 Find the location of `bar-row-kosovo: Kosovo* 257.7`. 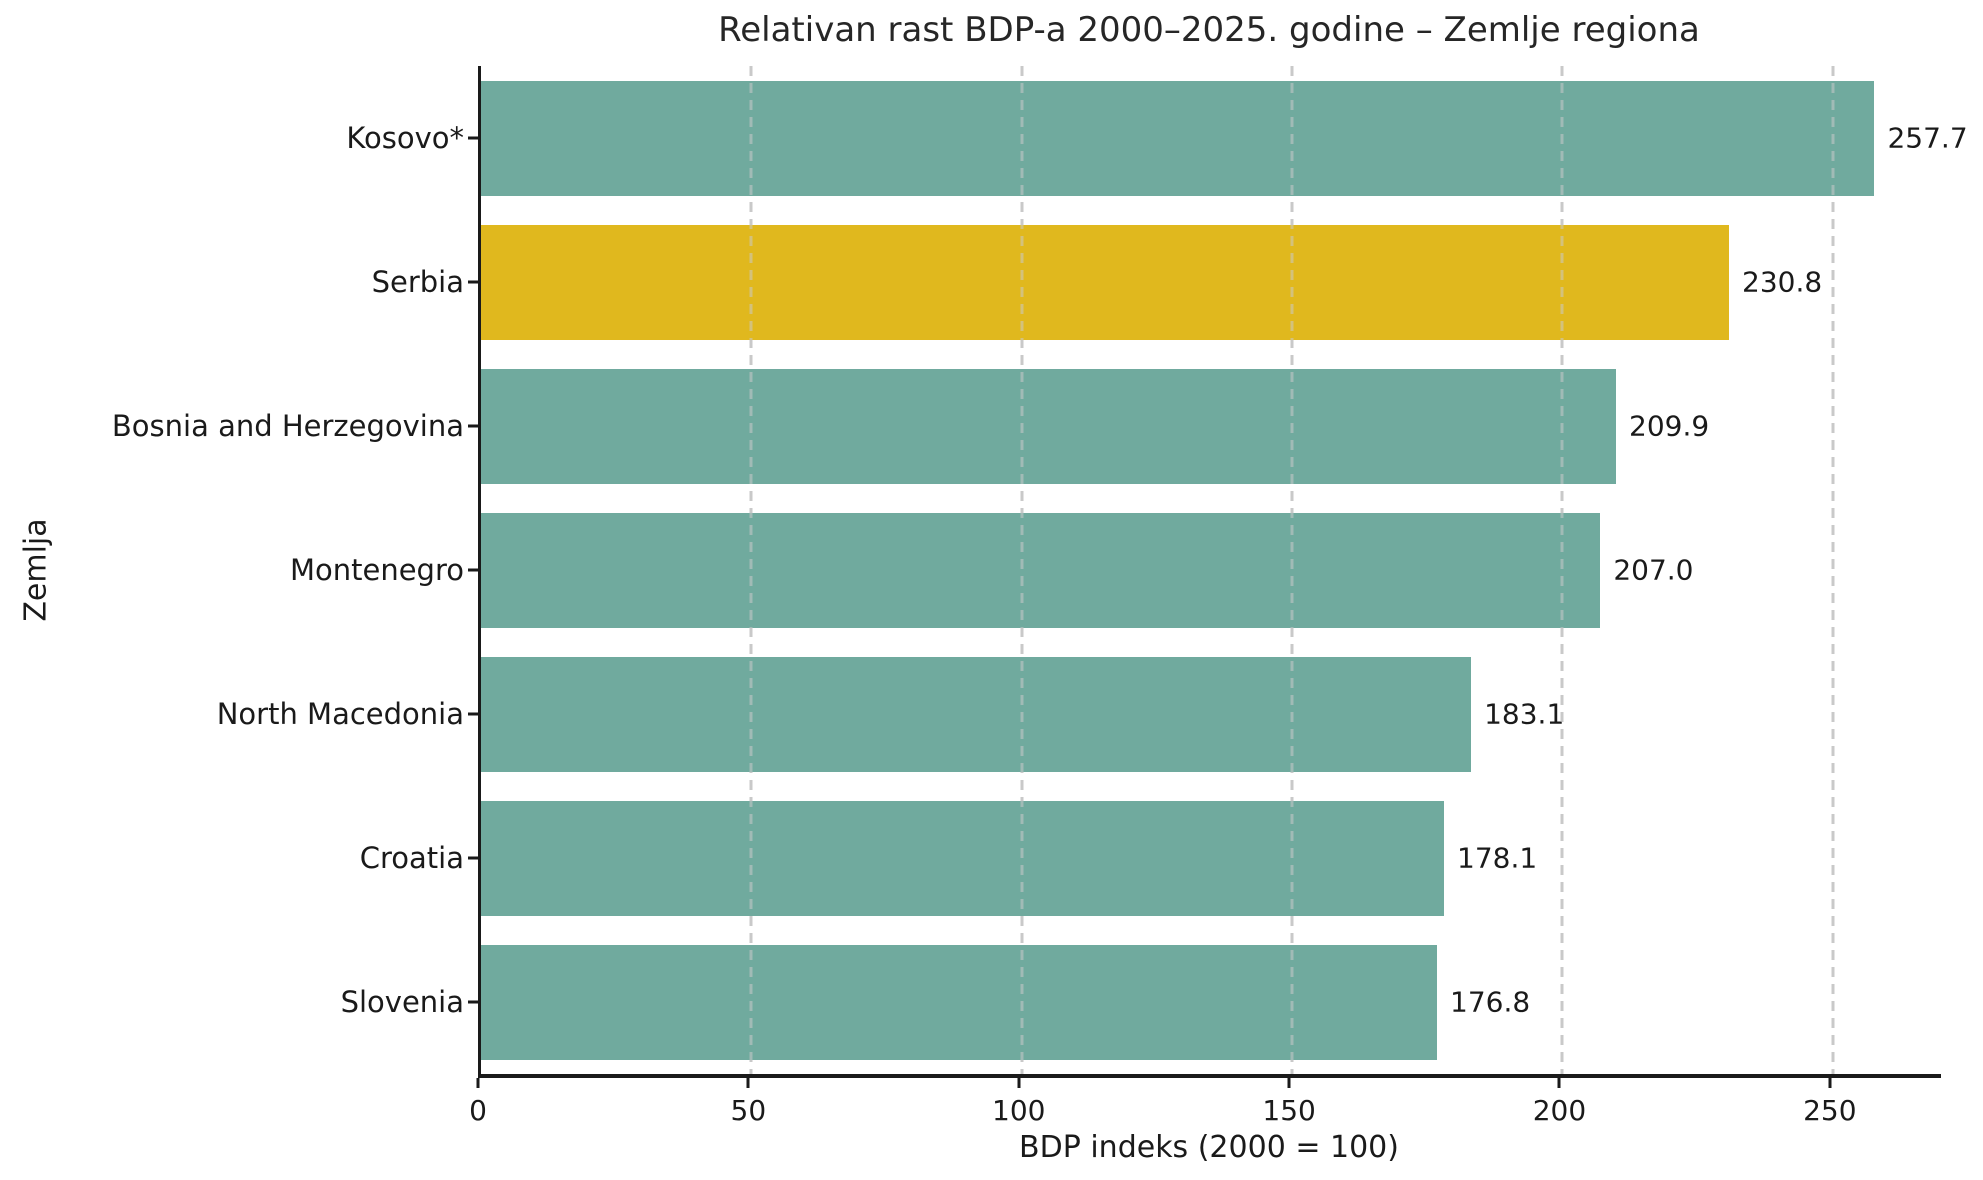

bar-row-kosovo: Kosovo* 257.7 is located at coordinates (1157, 138).